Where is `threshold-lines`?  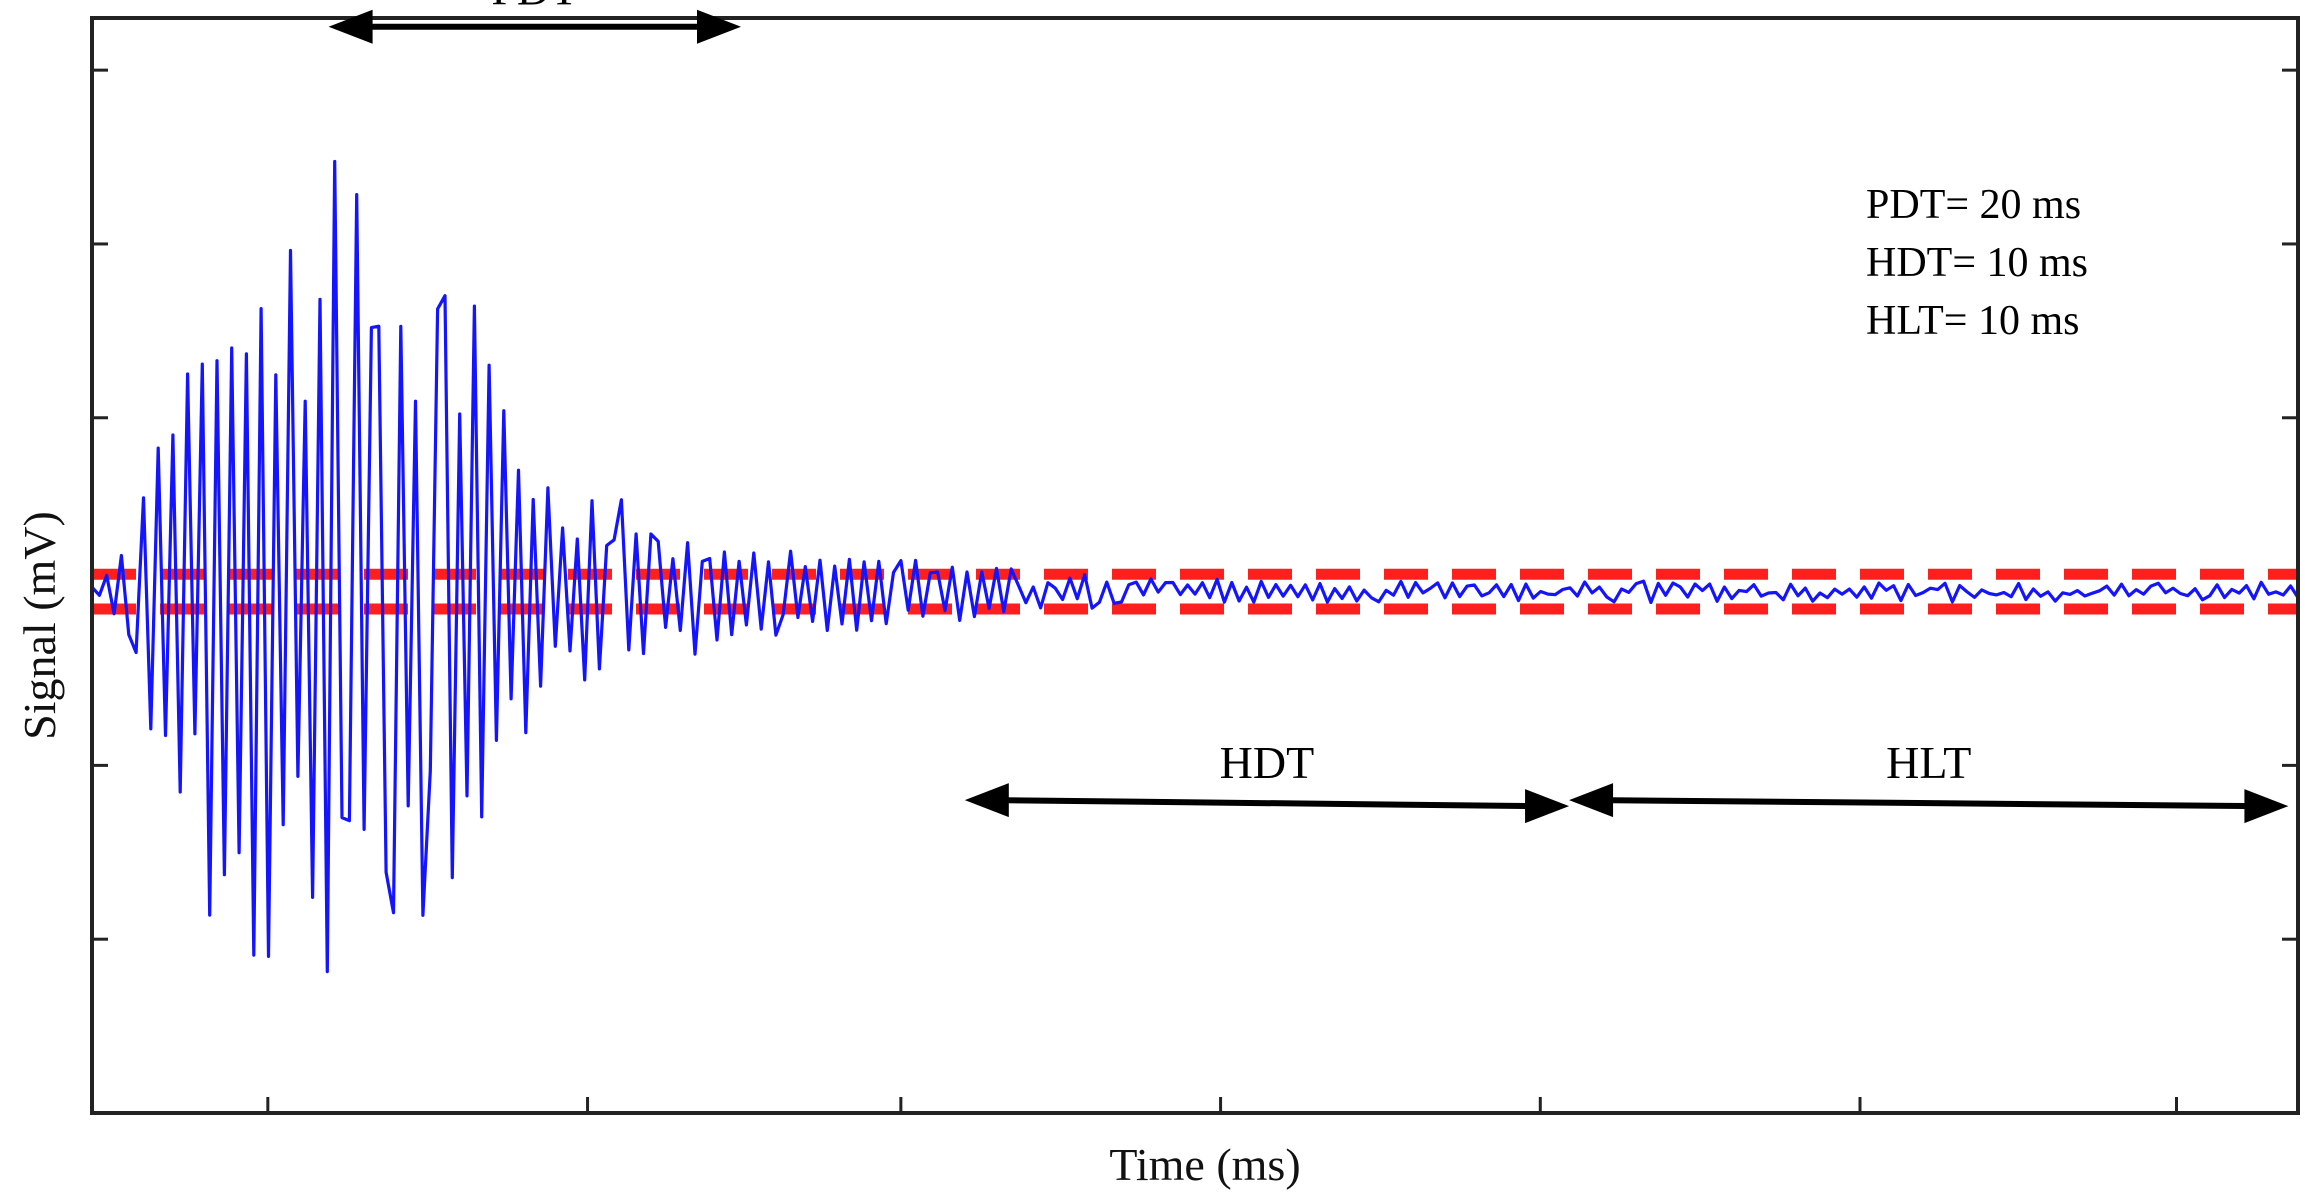 threshold-lines is located at coordinates (1195, 591).